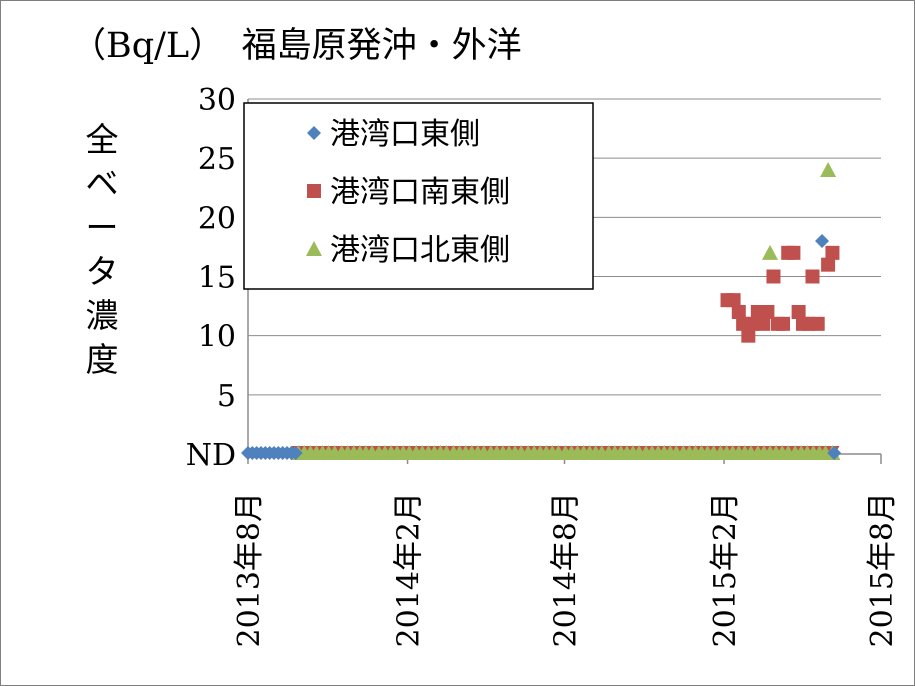  Describe the element at coordinates (217, 159) in the screenshot. I see `y-tick-label: 25` at that location.